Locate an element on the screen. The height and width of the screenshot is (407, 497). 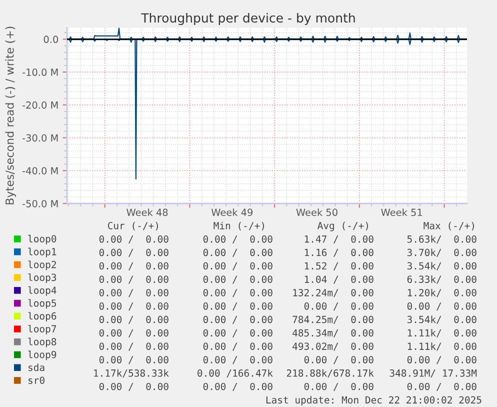
legend-label: loop8 is located at coordinates (42, 343).